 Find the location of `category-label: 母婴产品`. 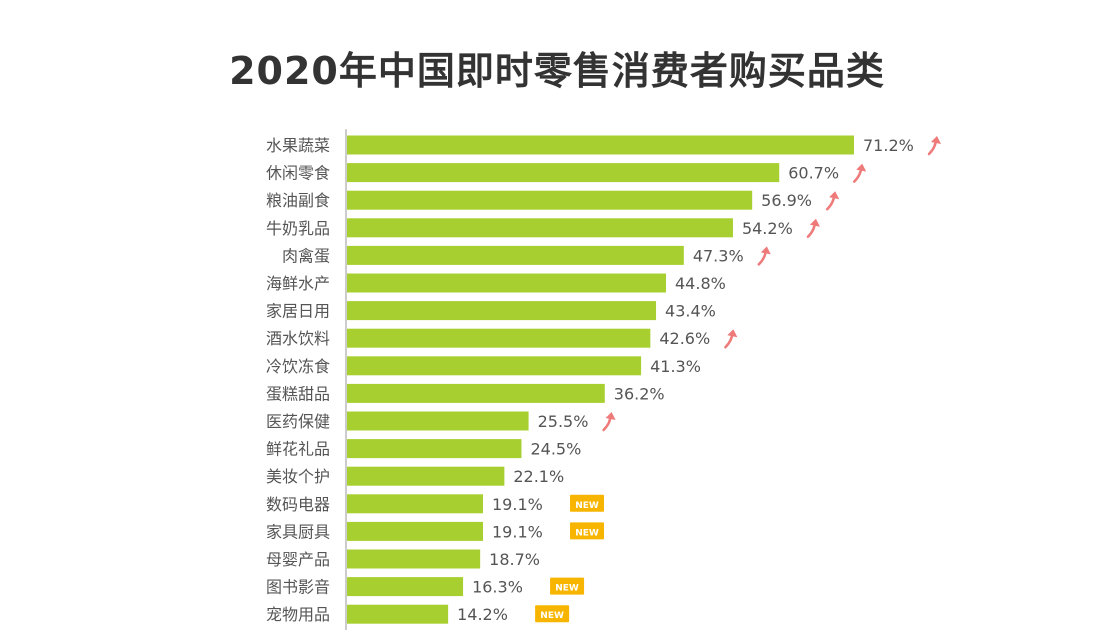

category-label: 母婴产品 is located at coordinates (298, 559).